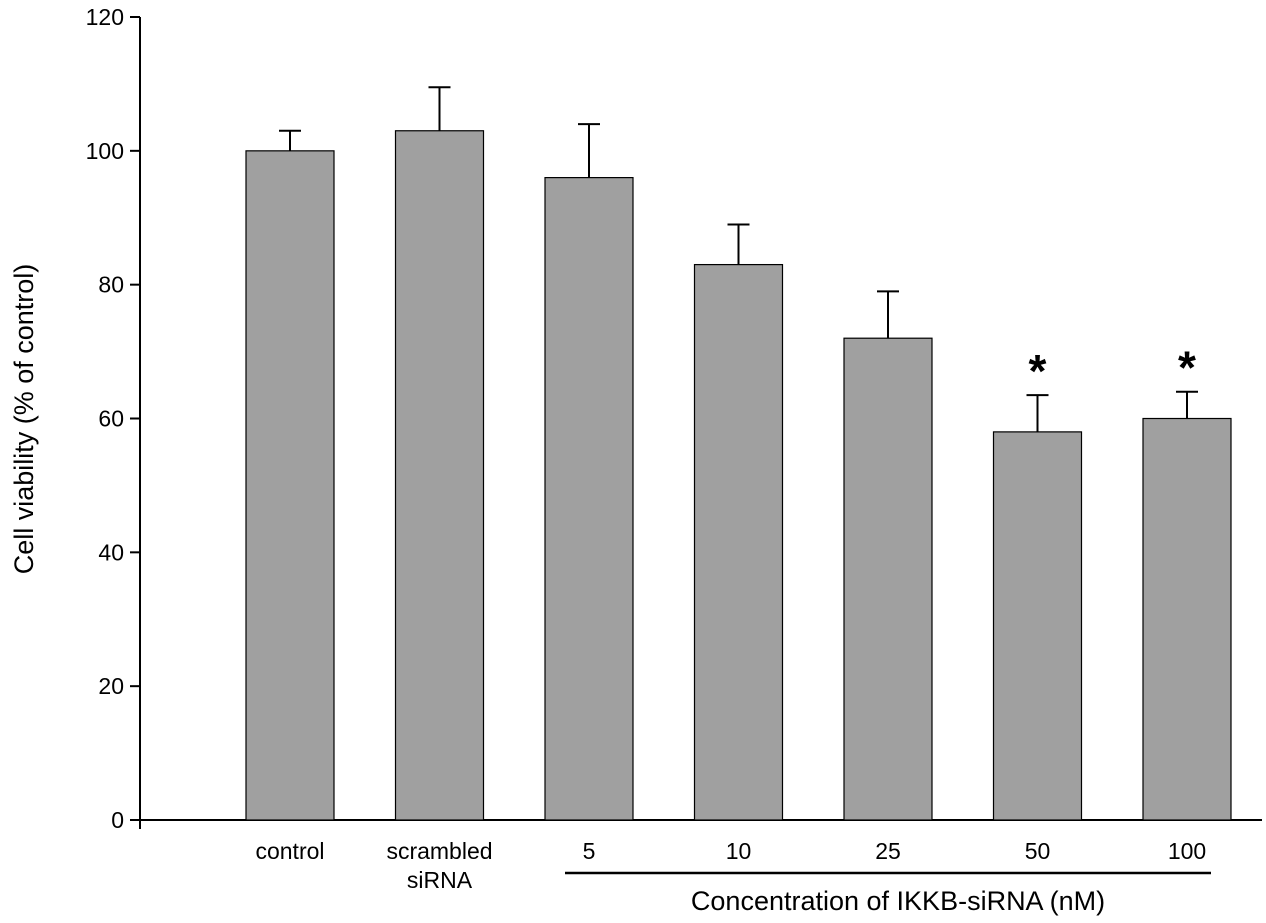 Image resolution: width=1266 pixels, height=923 pixels. What do you see at coordinates (439, 851) in the screenshot?
I see `x-tick-label: scrambled` at bounding box center [439, 851].